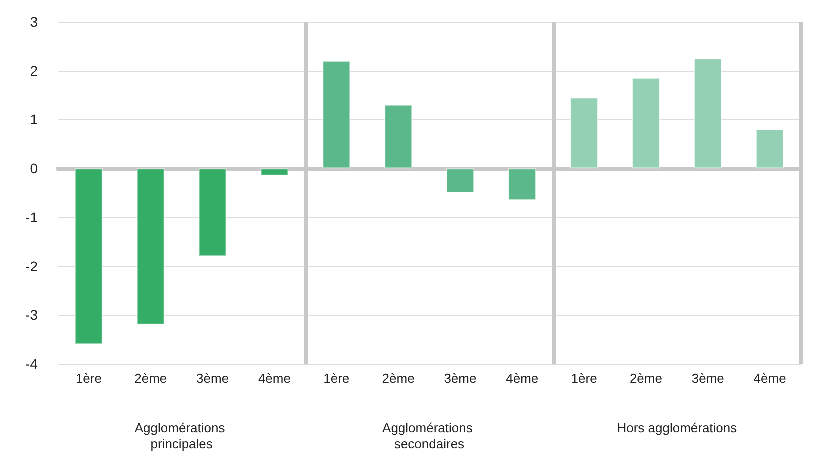 This screenshot has width=821, height=474. I want to click on y-tick-label: -3, so click(32, 315).